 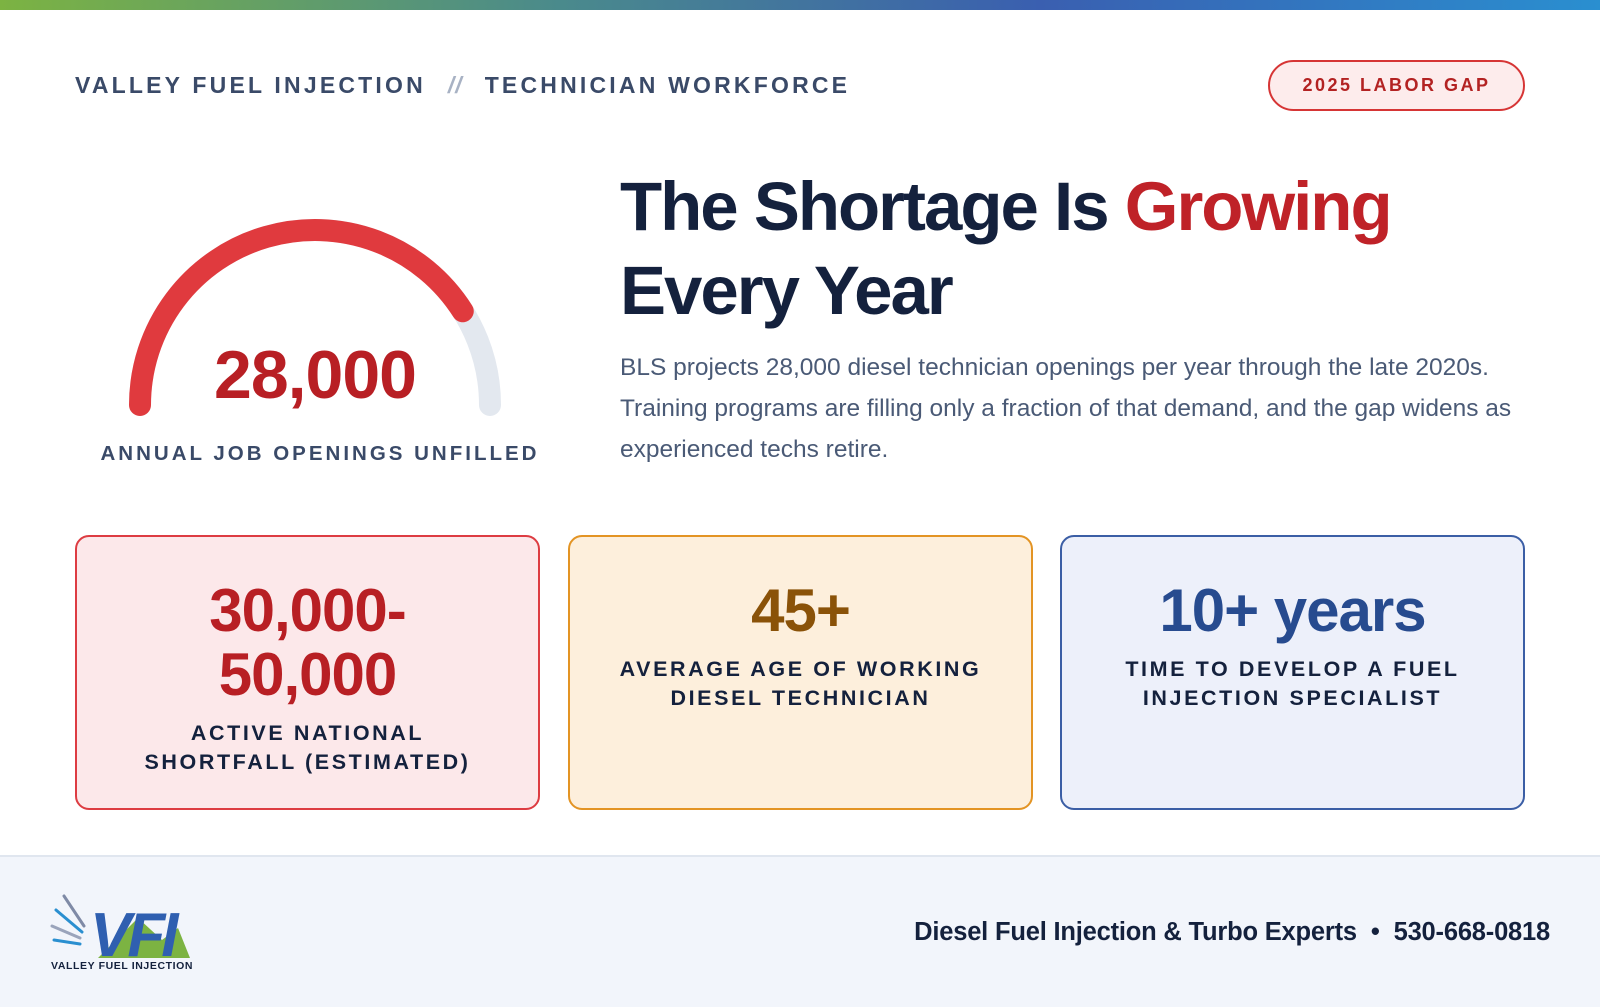 What do you see at coordinates (144, 938) in the screenshot?
I see `mountain-icon` at bounding box center [144, 938].